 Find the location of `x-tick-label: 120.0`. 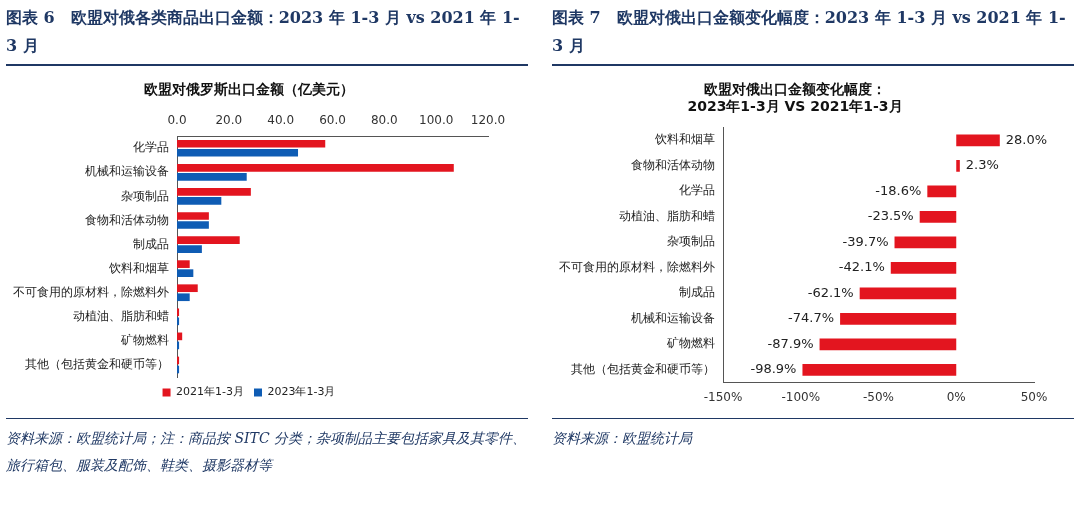

x-tick-label: 120.0 is located at coordinates (488, 120).